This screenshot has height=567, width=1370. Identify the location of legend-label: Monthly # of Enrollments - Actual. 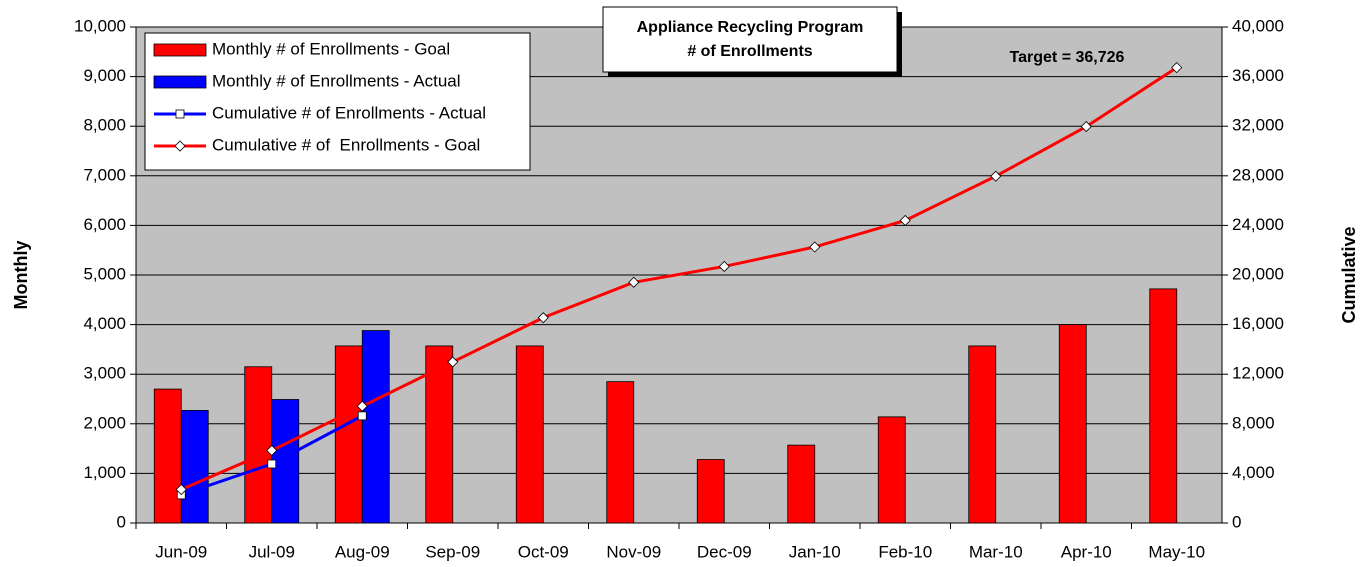
(336, 80).